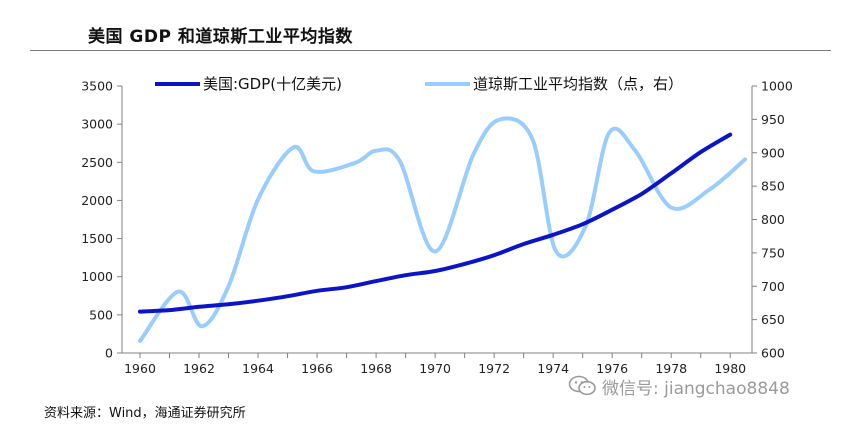 The width and height of the screenshot is (853, 440). Describe the element at coordinates (199, 368) in the screenshot. I see `x-tick-label: 1962` at that location.